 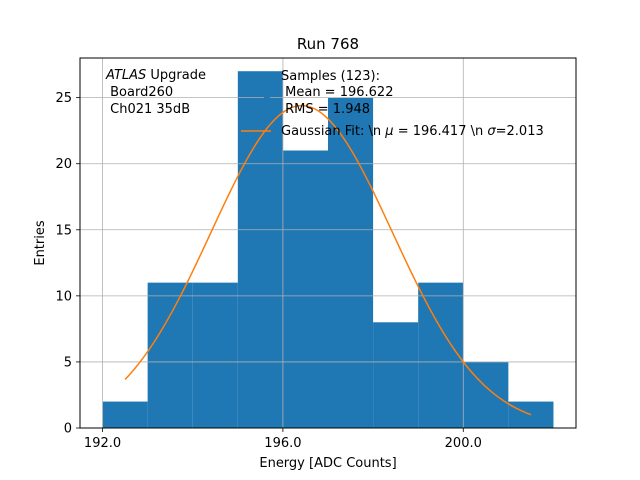 What do you see at coordinates (520, 131) in the screenshot?
I see `legend-fit-sigma-value: =2.013` at bounding box center [520, 131].